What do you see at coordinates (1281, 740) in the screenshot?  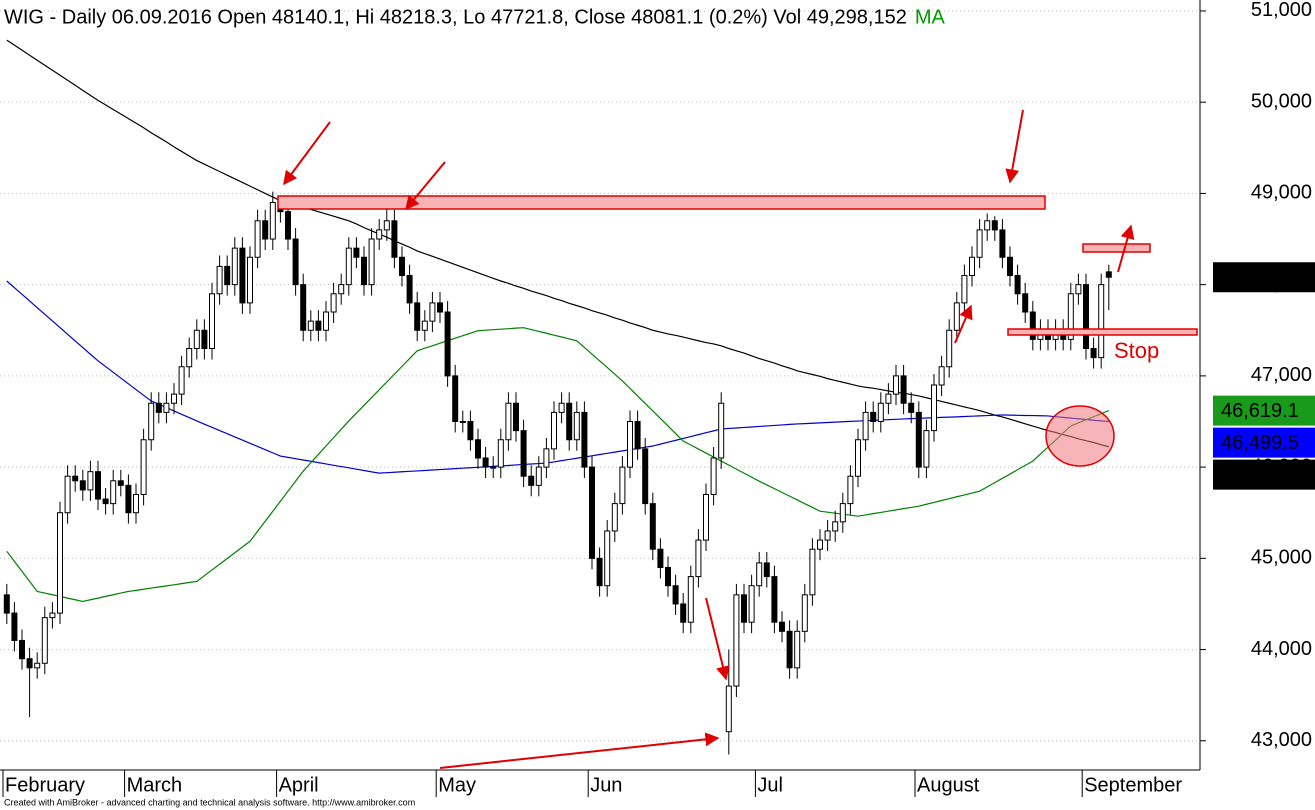 I see `y-tick-label: 43,000` at bounding box center [1281, 740].